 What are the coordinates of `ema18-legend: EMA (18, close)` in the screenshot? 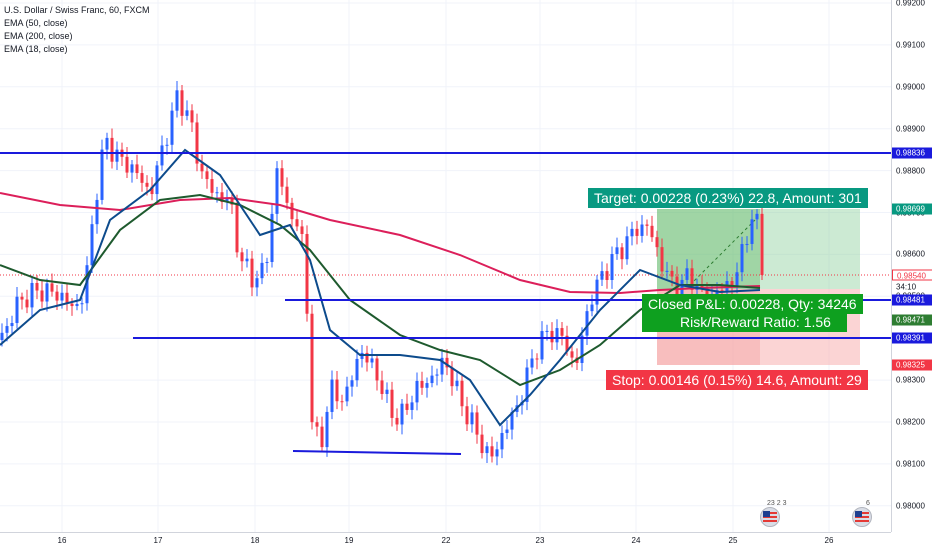 It's located at (36, 49).